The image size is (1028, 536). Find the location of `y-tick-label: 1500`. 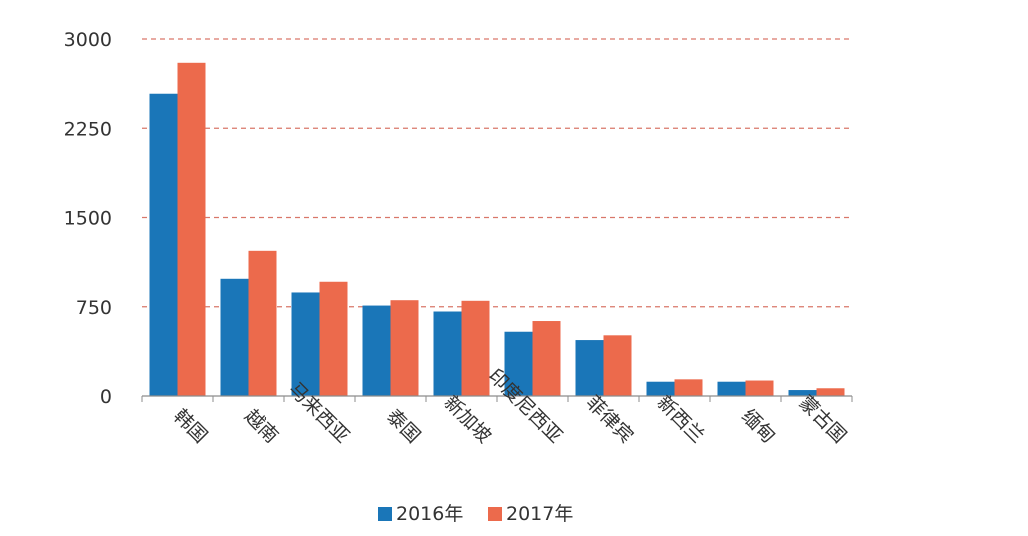

y-tick-label: 1500 is located at coordinates (88, 219).